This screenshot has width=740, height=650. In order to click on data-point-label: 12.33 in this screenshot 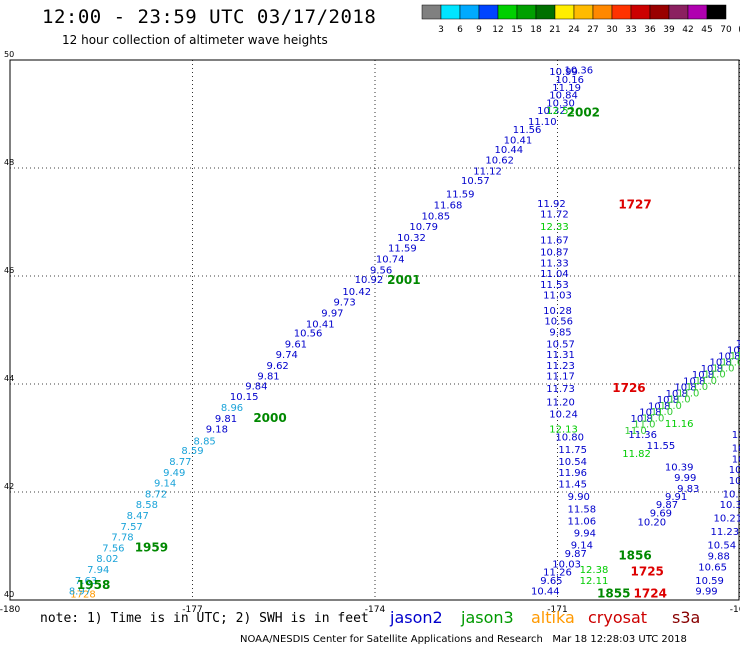, I will do `click(554, 227)`.